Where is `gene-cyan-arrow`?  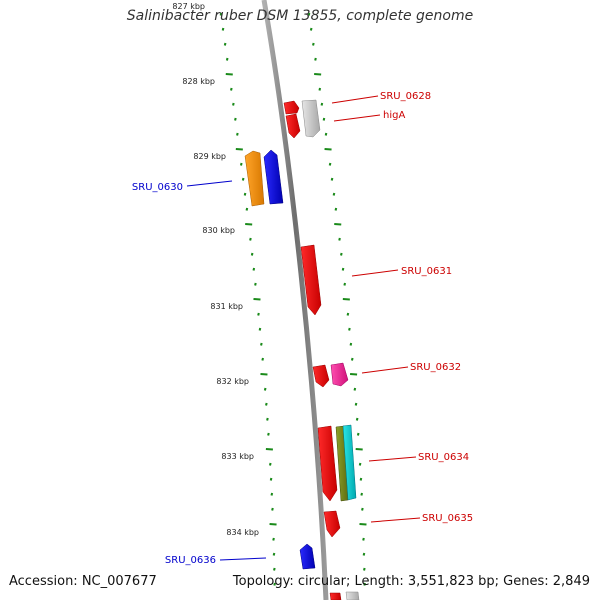 gene-cyan-arrow is located at coordinates (349, 462).